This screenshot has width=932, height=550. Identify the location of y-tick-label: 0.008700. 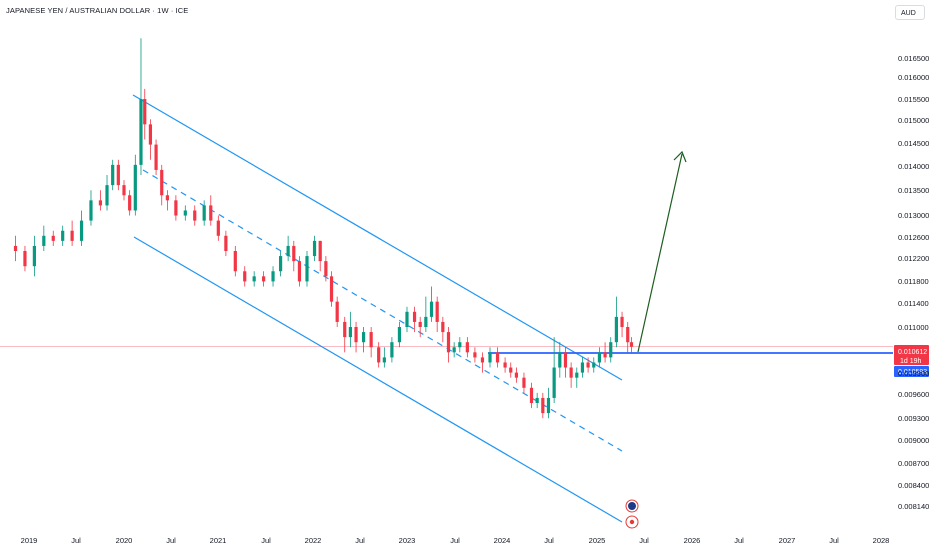
(913, 463).